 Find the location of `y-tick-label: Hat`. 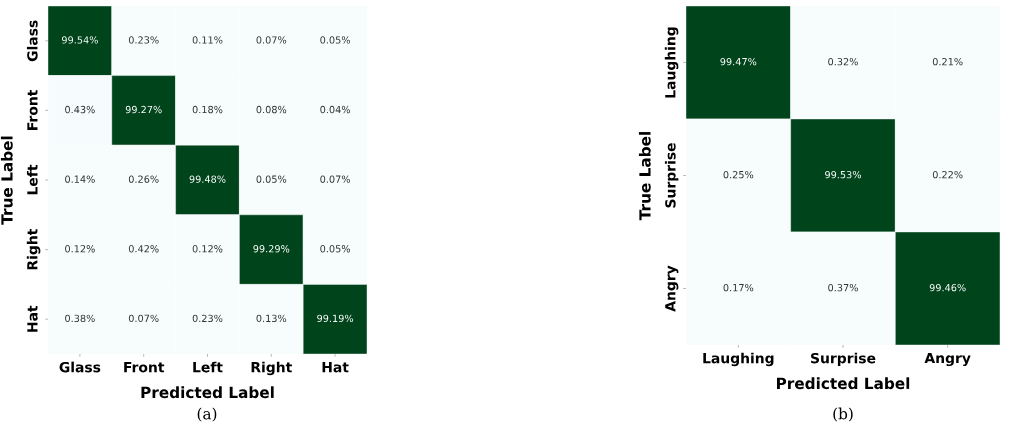

y-tick-label: Hat is located at coordinates (32, 318).